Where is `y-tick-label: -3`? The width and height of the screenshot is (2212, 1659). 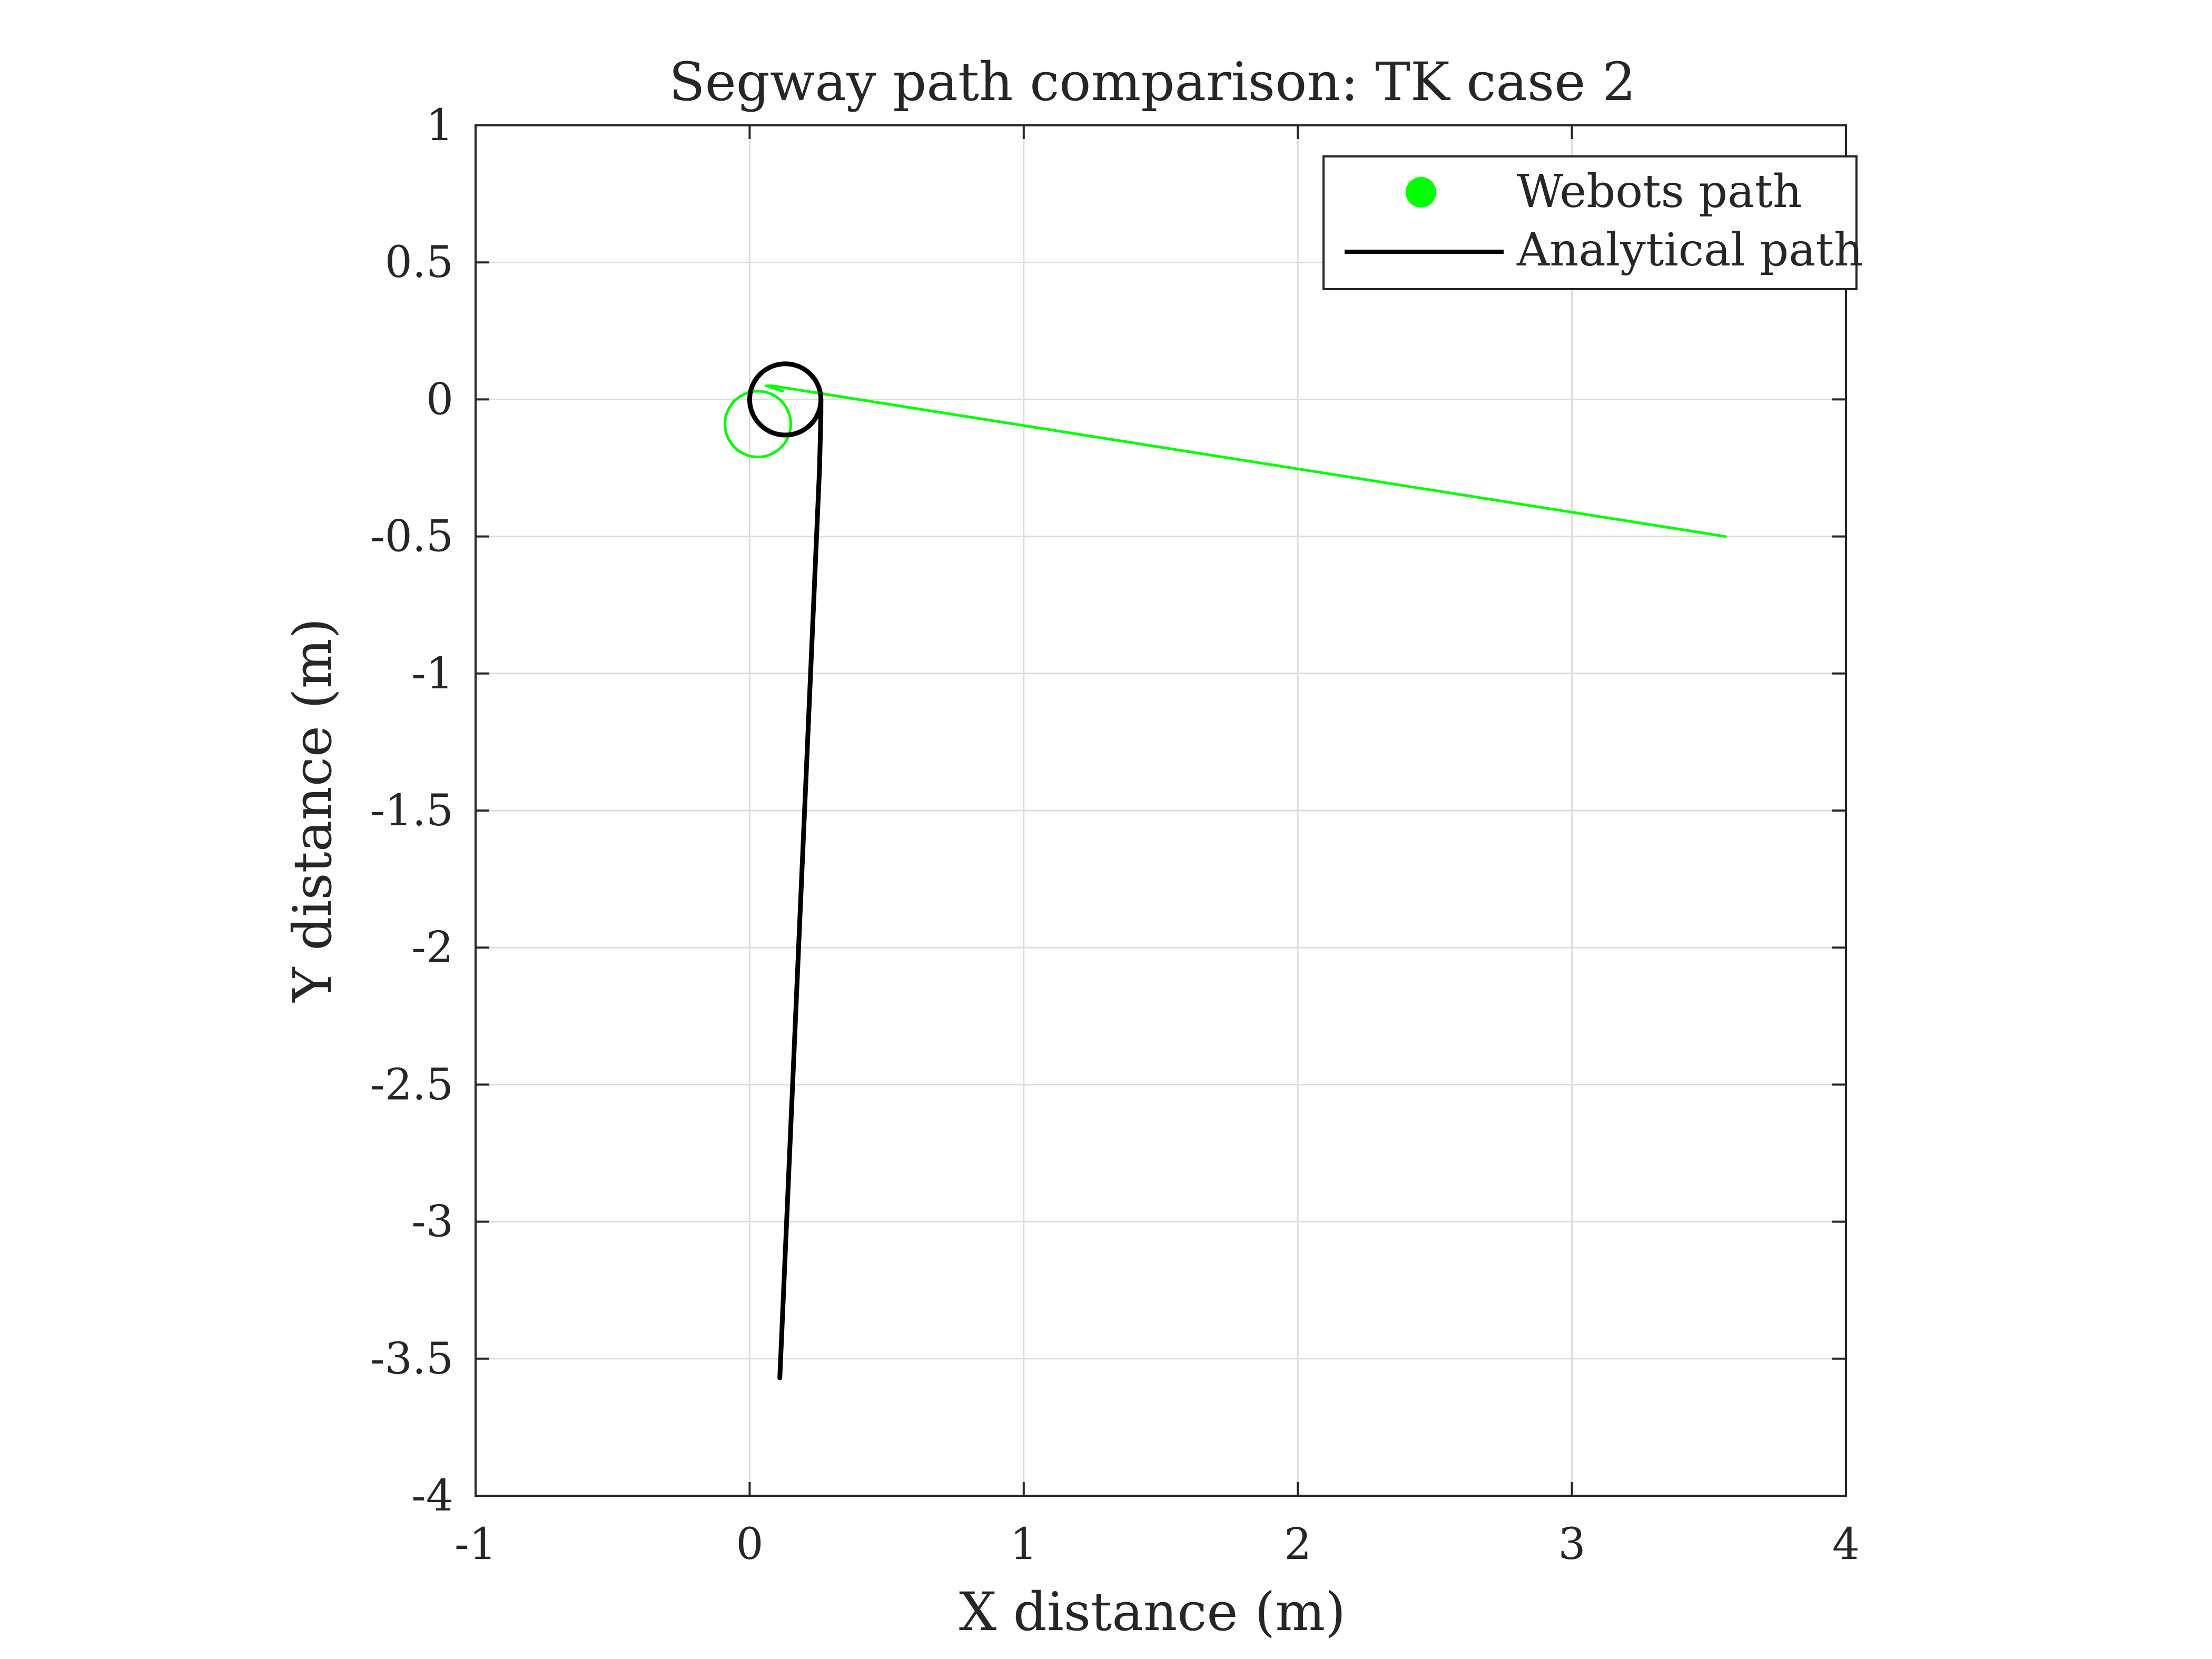
y-tick-label: -3 is located at coordinates (432, 1222).